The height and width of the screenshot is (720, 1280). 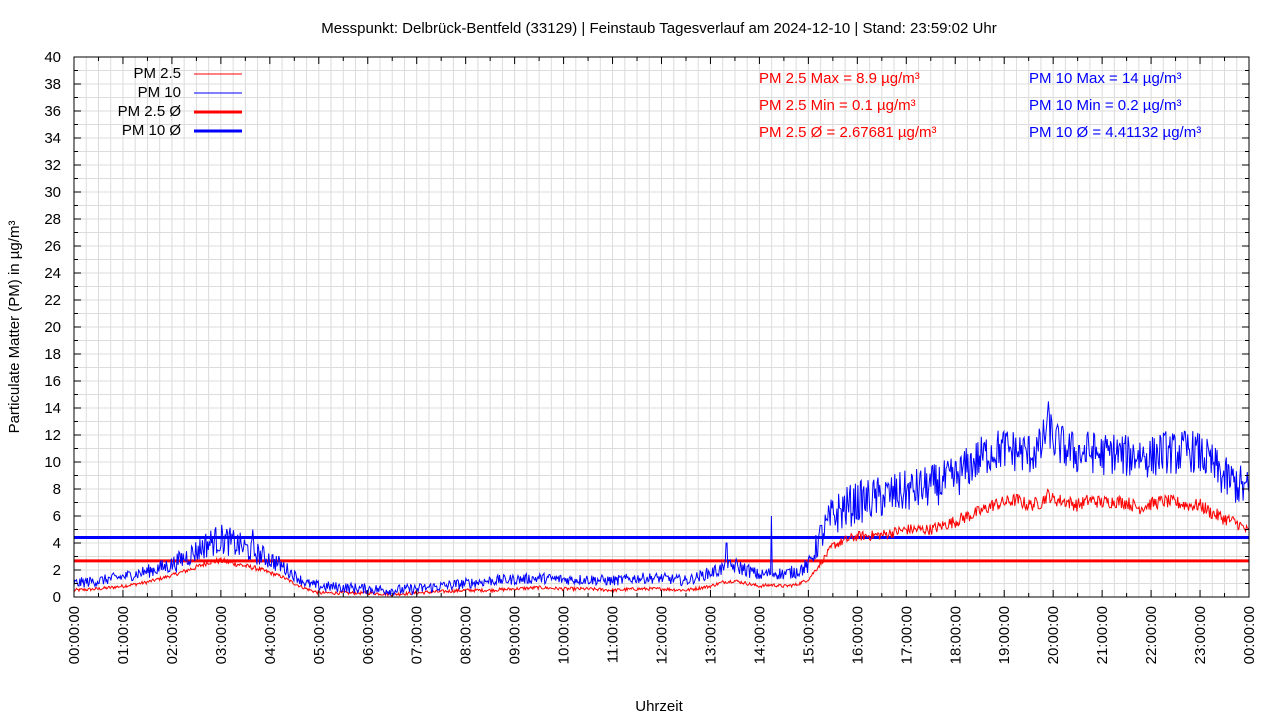 What do you see at coordinates (368, 635) in the screenshot?
I see `x-tick-label: 06:00:00` at bounding box center [368, 635].